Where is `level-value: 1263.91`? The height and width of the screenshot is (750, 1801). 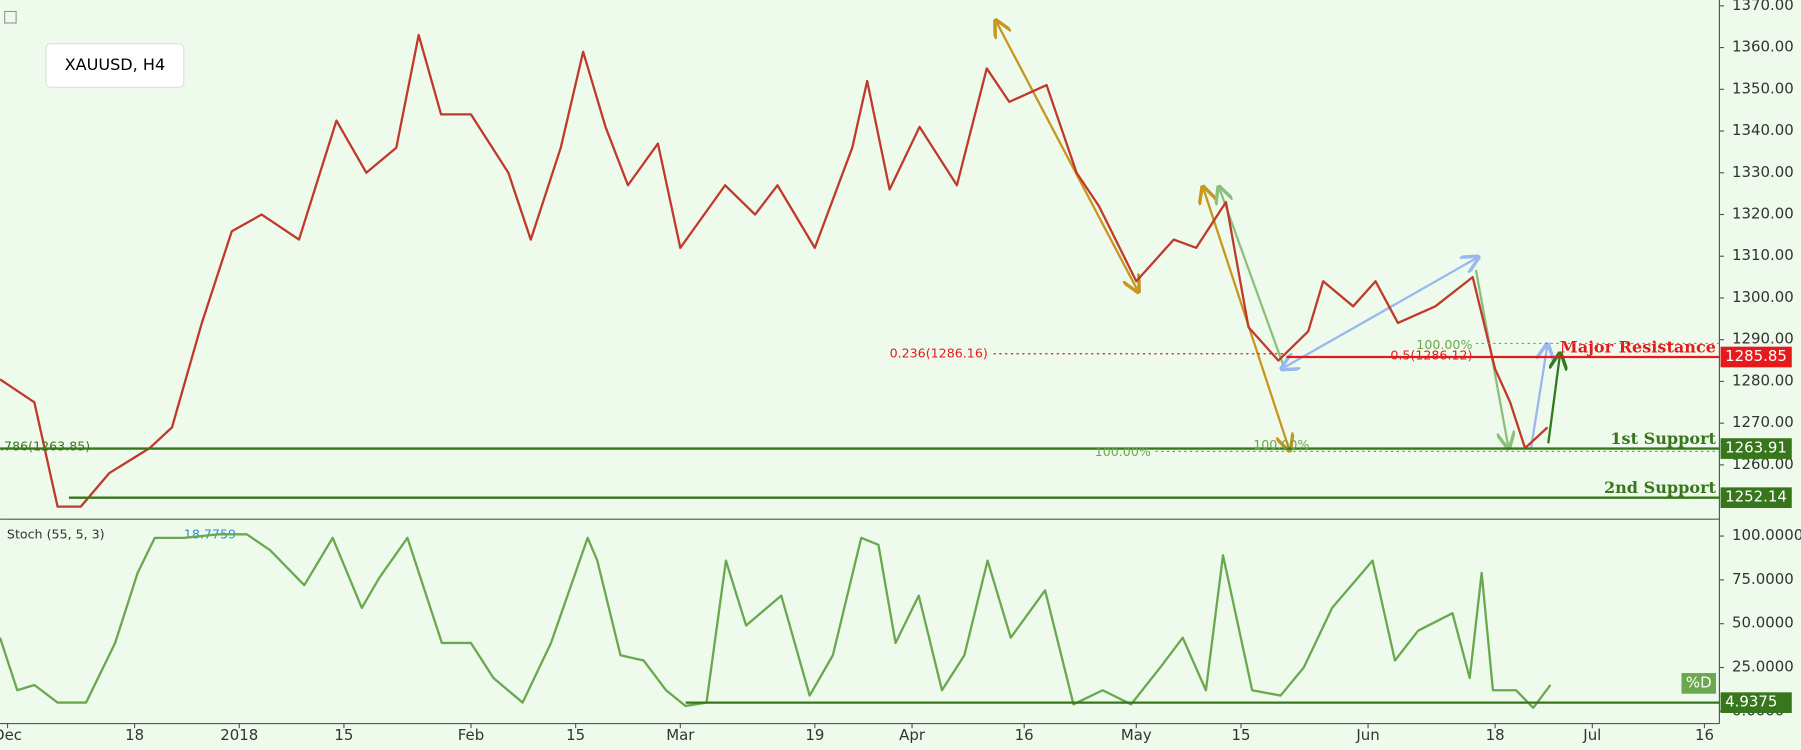
level-value: 1263.91 is located at coordinates (1756, 448).